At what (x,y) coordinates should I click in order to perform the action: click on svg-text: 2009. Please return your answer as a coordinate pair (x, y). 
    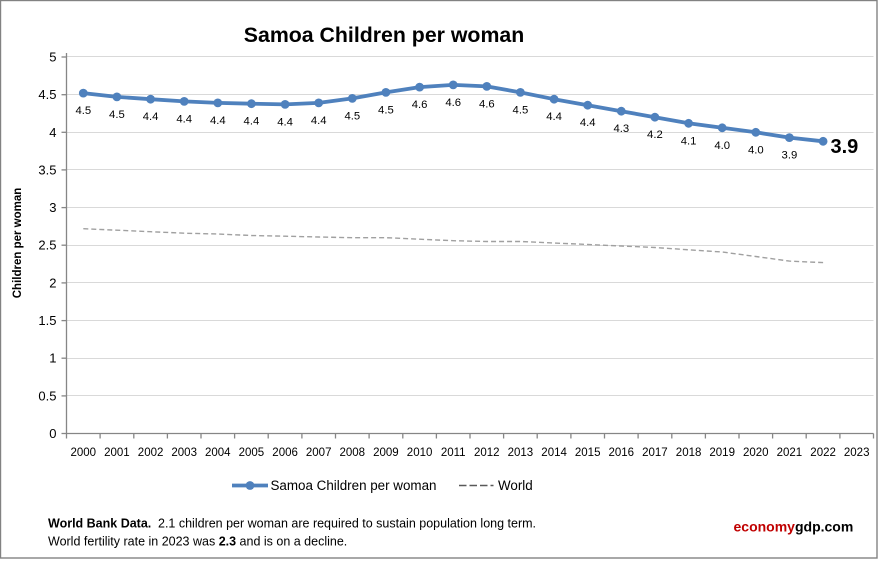
    Looking at the image, I should click on (386, 453).